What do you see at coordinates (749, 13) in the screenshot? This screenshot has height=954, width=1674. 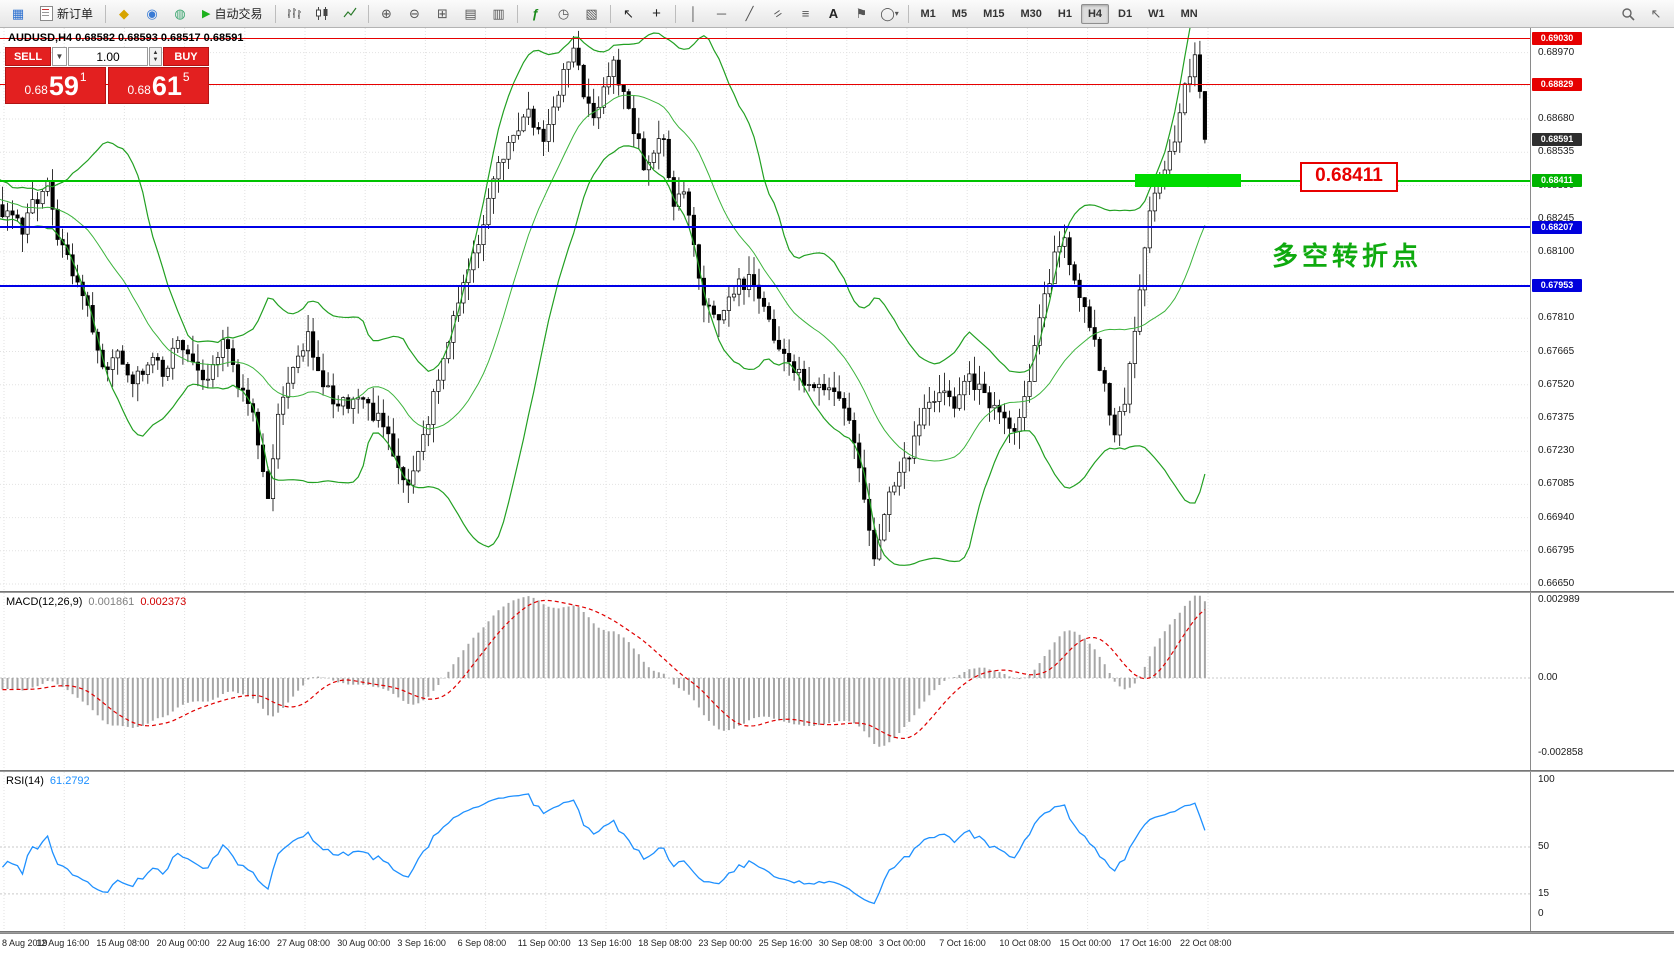 I see `trendline-tool-icon: ╱` at bounding box center [749, 13].